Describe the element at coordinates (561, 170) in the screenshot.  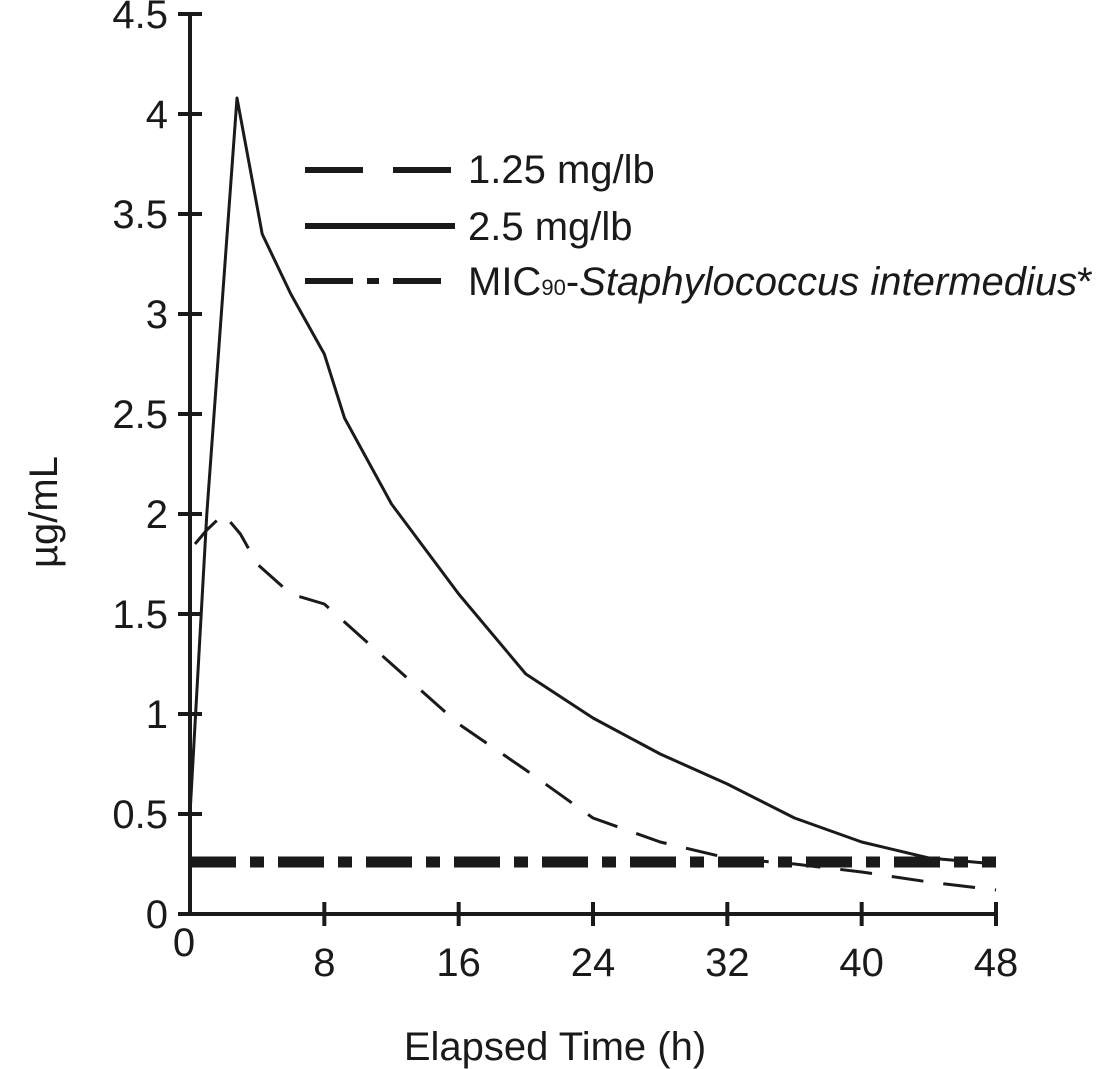
I see `legend-label-1-25-mg-lb: 1.25 mg/lb` at that location.